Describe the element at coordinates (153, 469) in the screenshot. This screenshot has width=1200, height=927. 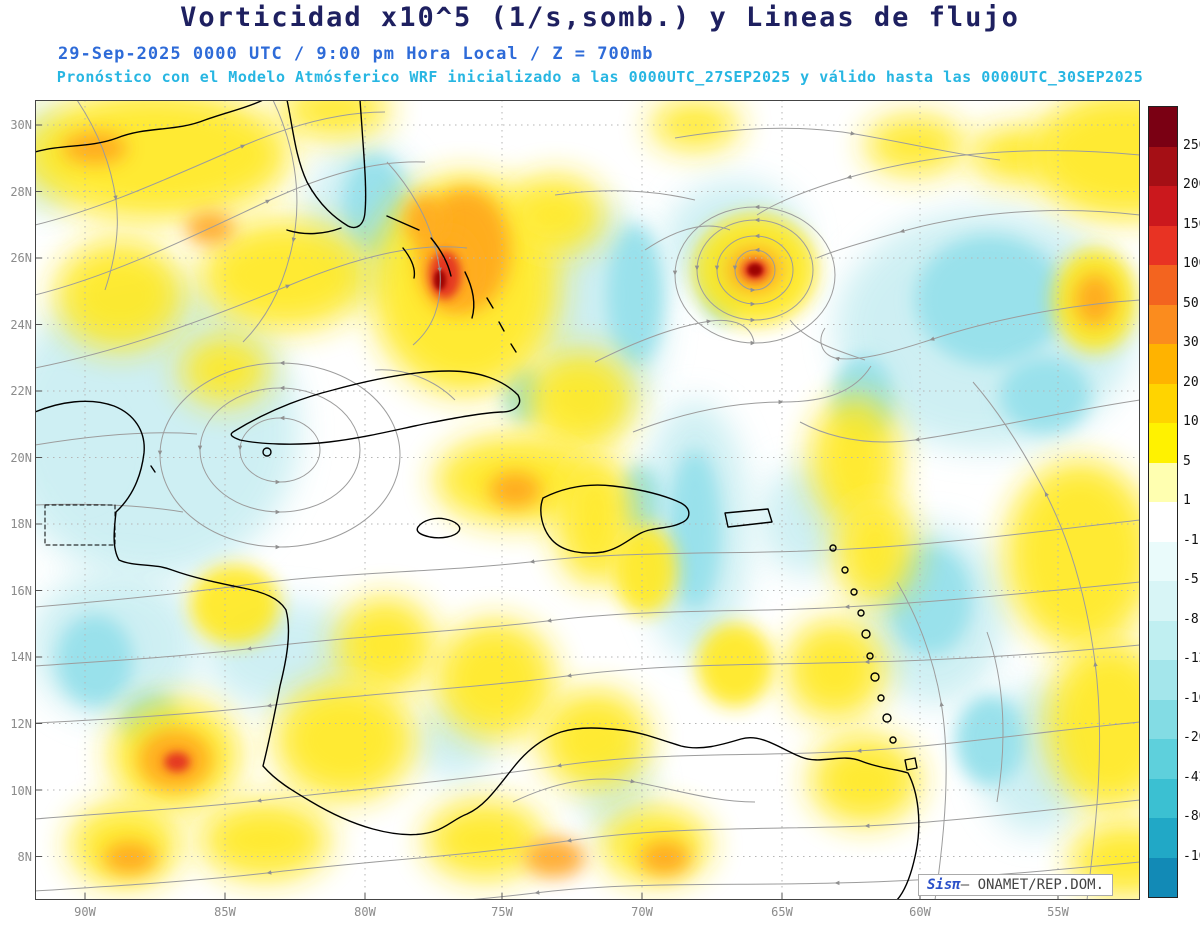
I see `cozumel` at that location.